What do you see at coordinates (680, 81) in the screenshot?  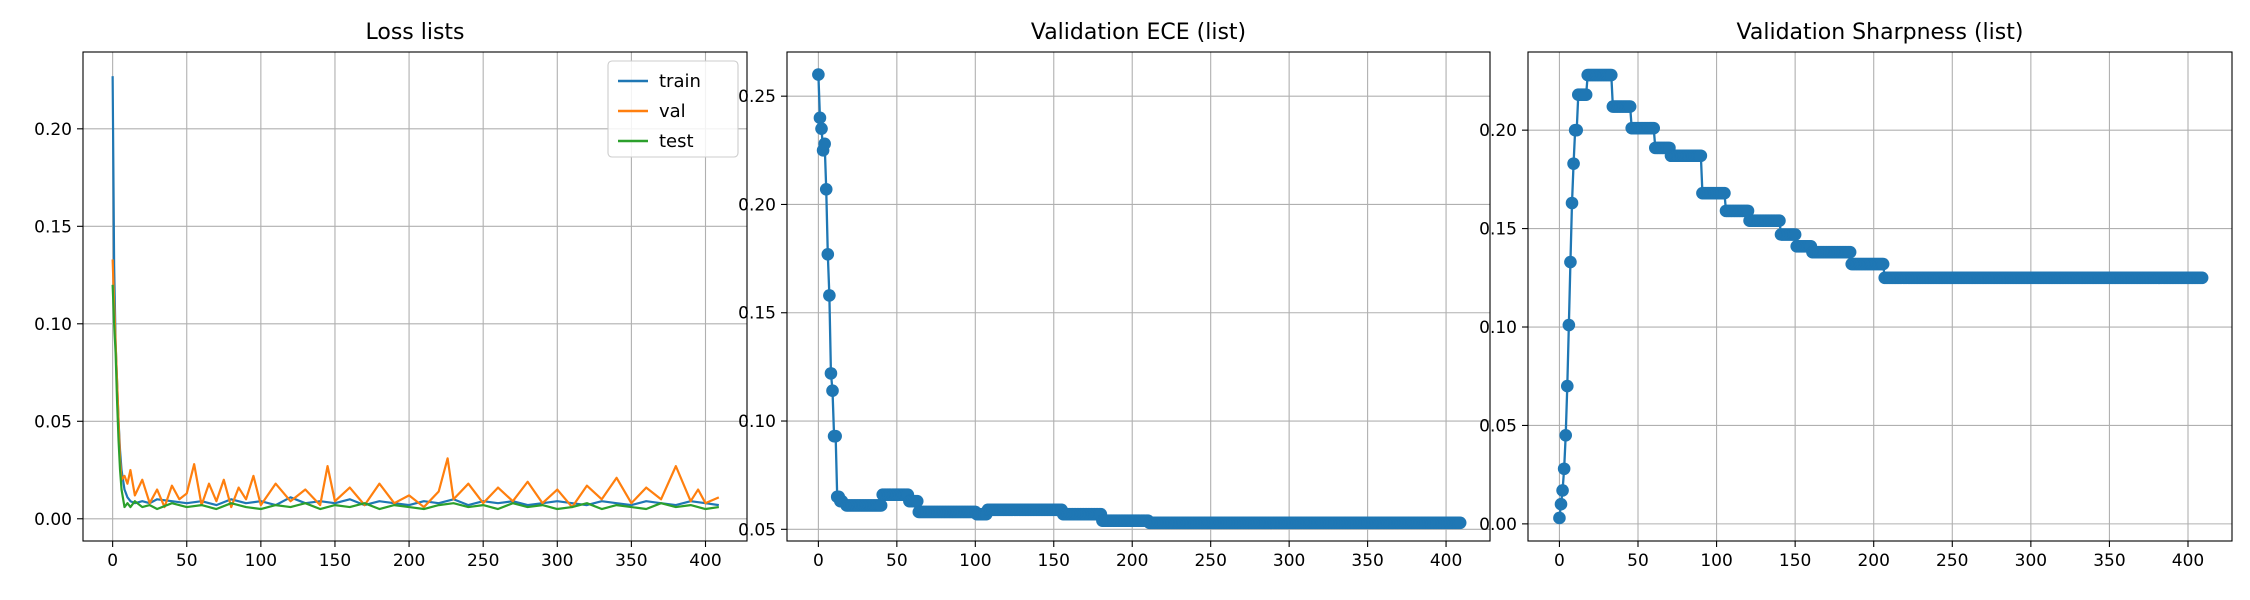 I see `legend-label: train` at bounding box center [680, 81].